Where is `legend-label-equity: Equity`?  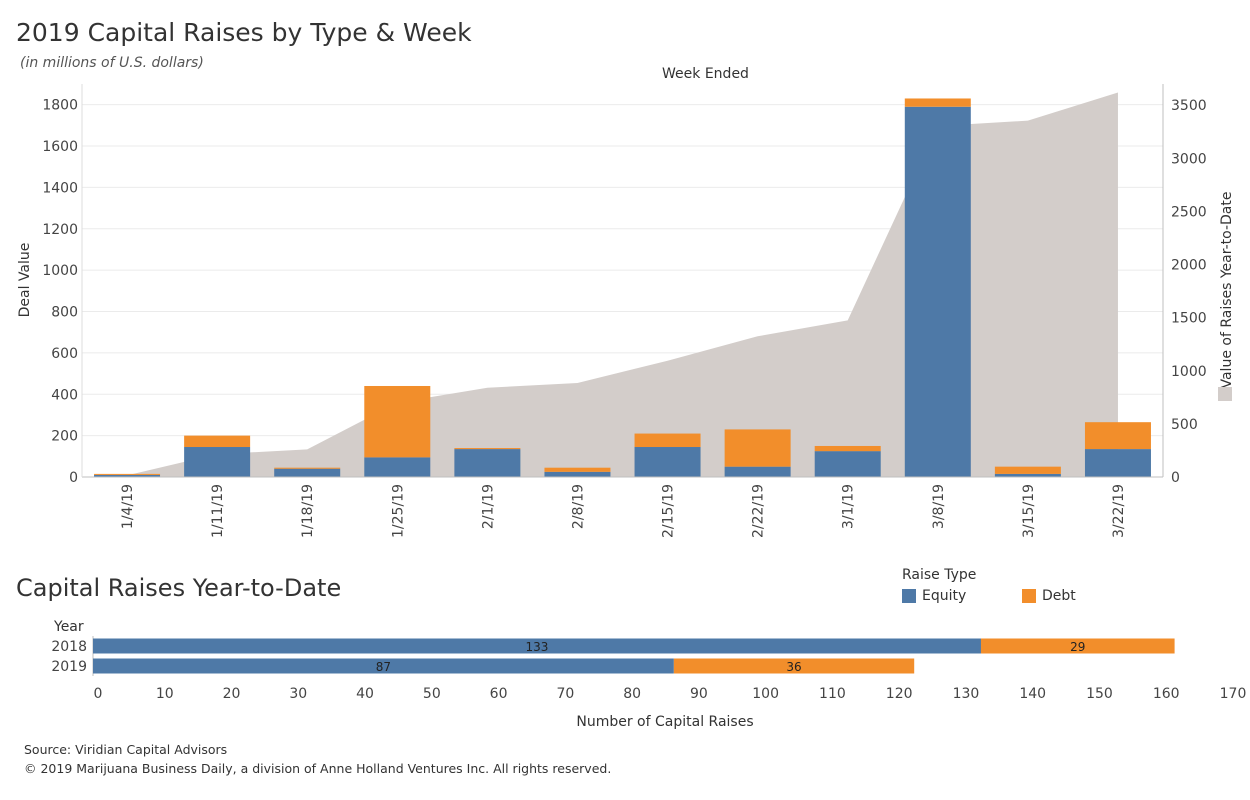 legend-label-equity: Equity is located at coordinates (944, 596).